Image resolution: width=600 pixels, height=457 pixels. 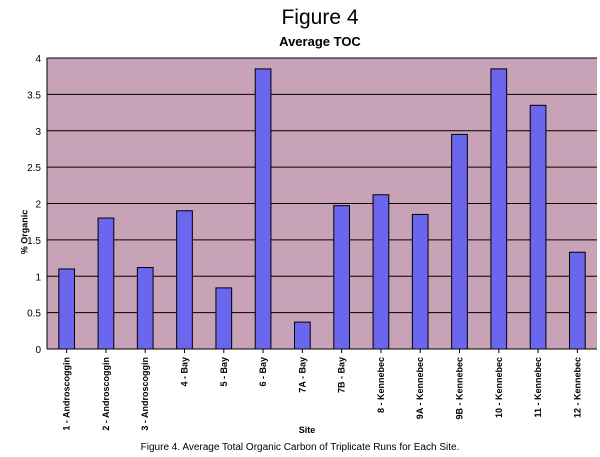 I want to click on x-tick-label: 9A - Kennebec, so click(x=420, y=388).